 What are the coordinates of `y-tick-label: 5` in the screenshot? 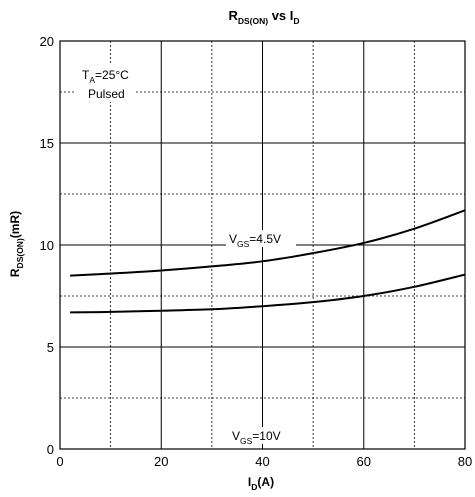 It's located at (50, 347).